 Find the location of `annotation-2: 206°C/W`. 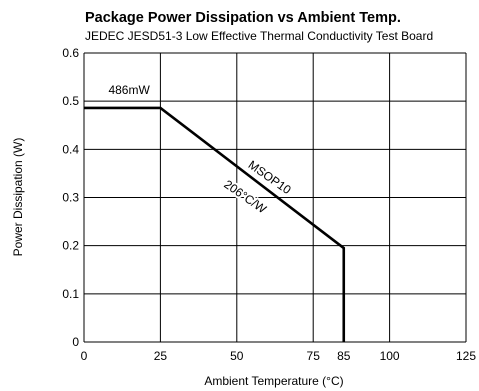

annotation-2: 206°C/W is located at coordinates (245, 196).